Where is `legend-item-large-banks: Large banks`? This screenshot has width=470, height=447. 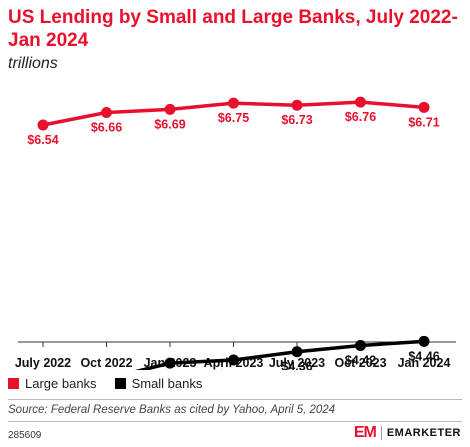 legend-item-large-banks: Large banks is located at coordinates (52, 383).